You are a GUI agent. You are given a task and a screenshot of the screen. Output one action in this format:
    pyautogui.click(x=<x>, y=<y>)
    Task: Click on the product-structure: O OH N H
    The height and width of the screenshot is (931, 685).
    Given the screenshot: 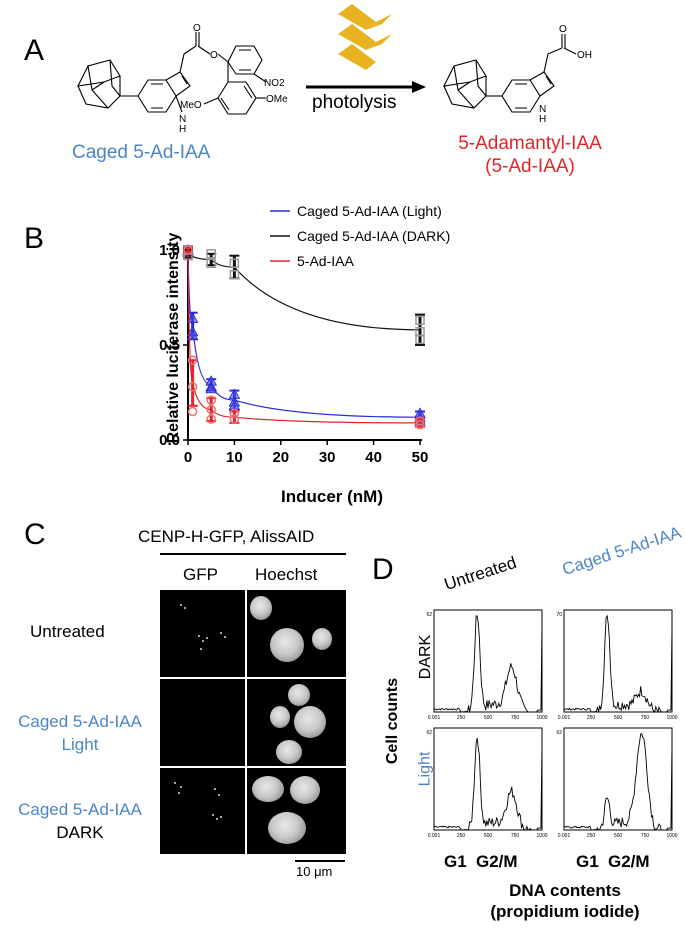 What is the action you would take?
    pyautogui.click(x=517, y=74)
    